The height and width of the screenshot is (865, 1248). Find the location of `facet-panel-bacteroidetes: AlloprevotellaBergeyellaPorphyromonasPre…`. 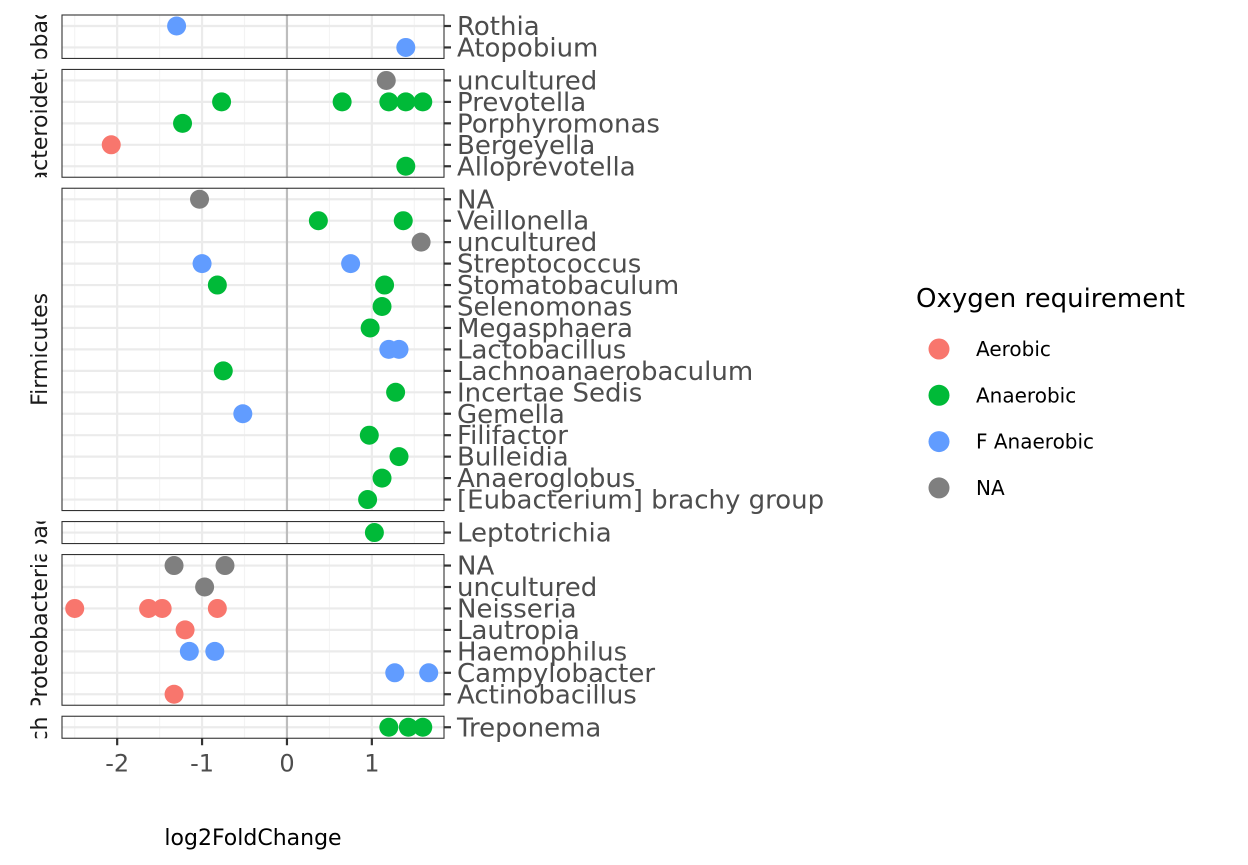

facet-panel-bacteroidetes: AlloprevotellaBergeyellaPorphyromonasPre… is located at coordinates (344, 123).